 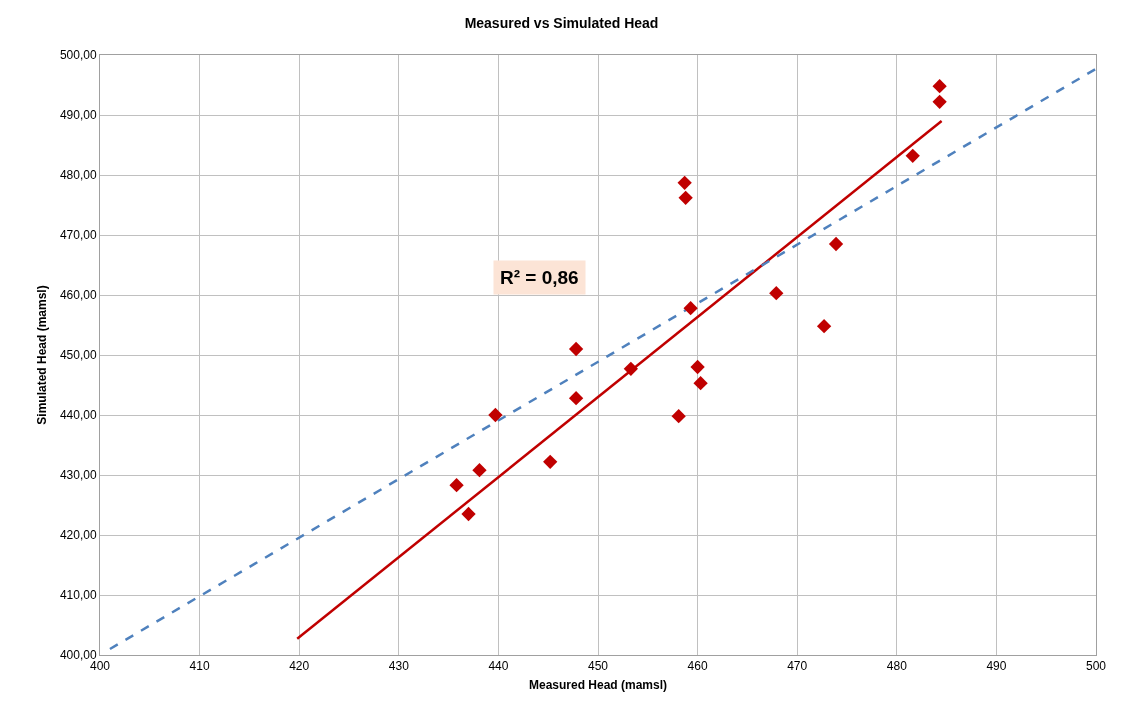 I want to click on x-tick-label: 450, so click(x=598, y=666).